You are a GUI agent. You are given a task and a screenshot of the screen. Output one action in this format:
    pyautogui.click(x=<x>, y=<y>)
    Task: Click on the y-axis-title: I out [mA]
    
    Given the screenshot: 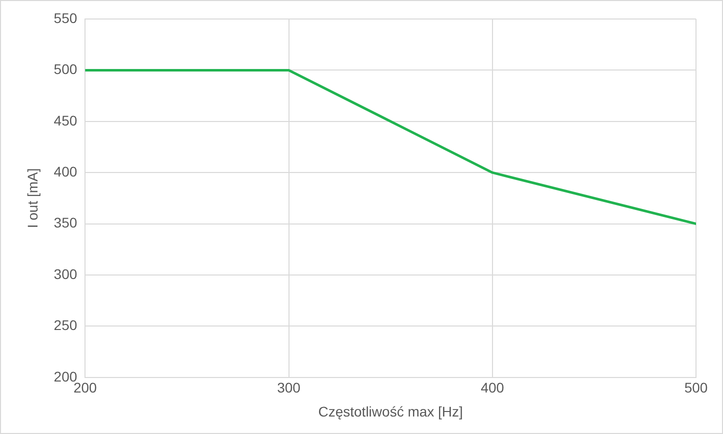 What is the action you would take?
    pyautogui.click(x=32, y=198)
    